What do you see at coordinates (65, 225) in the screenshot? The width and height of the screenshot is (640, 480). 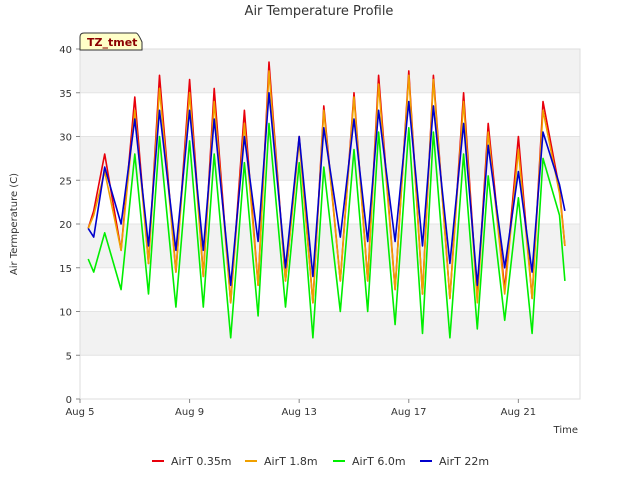 I see `y-tick-label: 20` at bounding box center [65, 225].